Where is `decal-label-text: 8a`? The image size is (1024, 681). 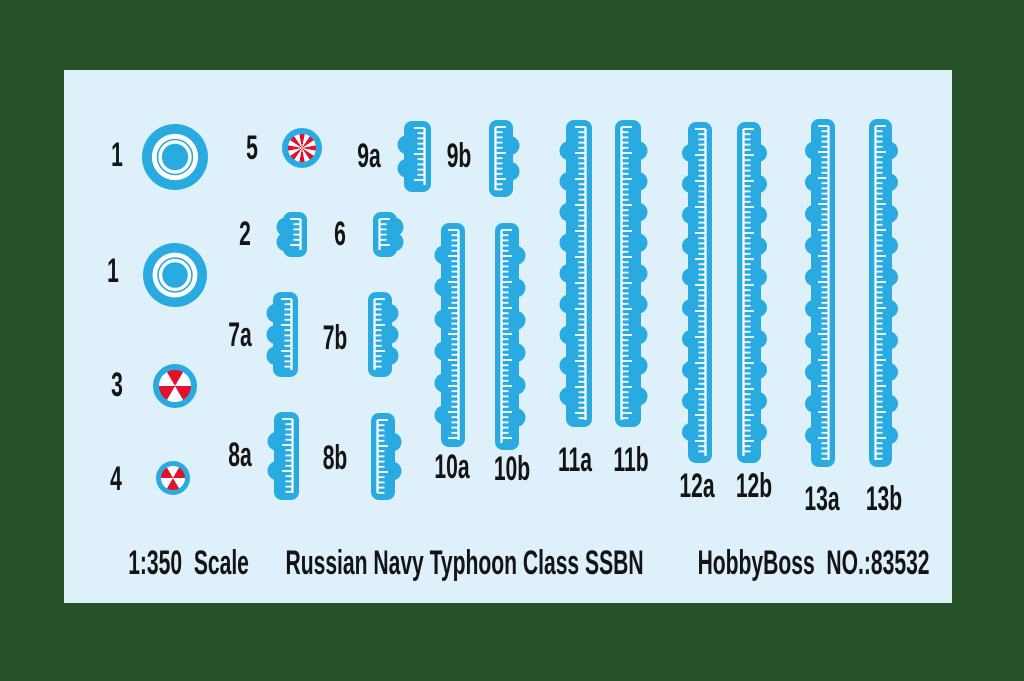
decal-label-text: 8a is located at coordinates (240, 455).